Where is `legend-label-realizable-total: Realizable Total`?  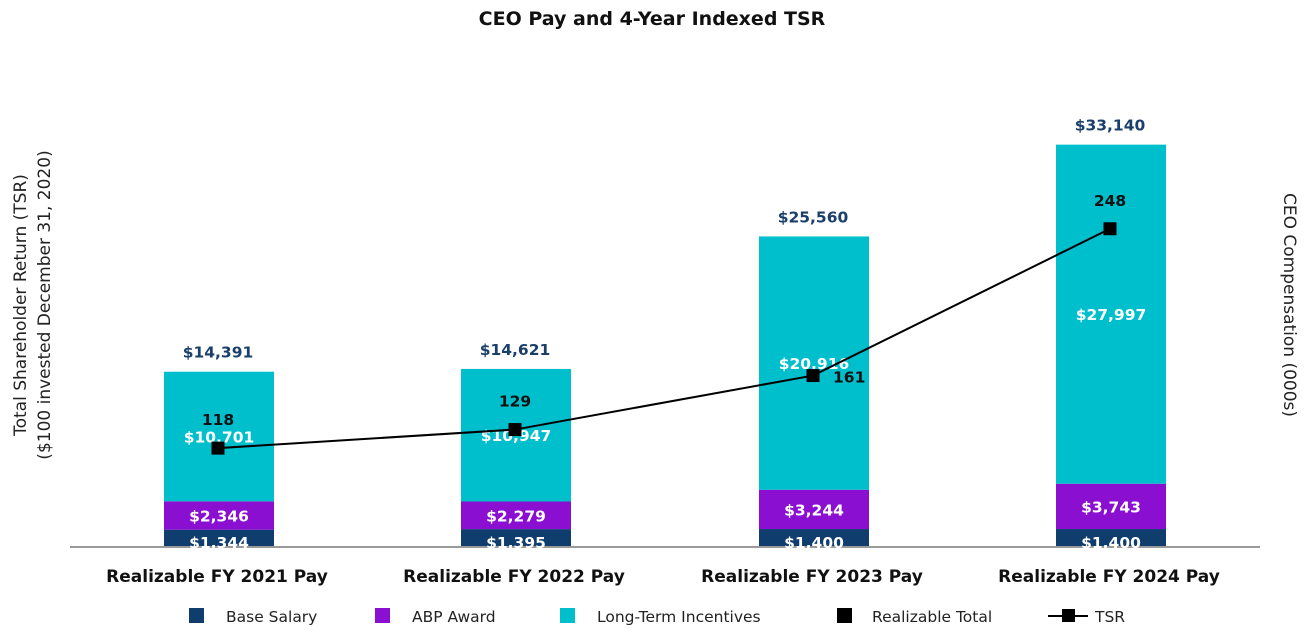
legend-label-realizable-total: Realizable Total is located at coordinates (932, 617).